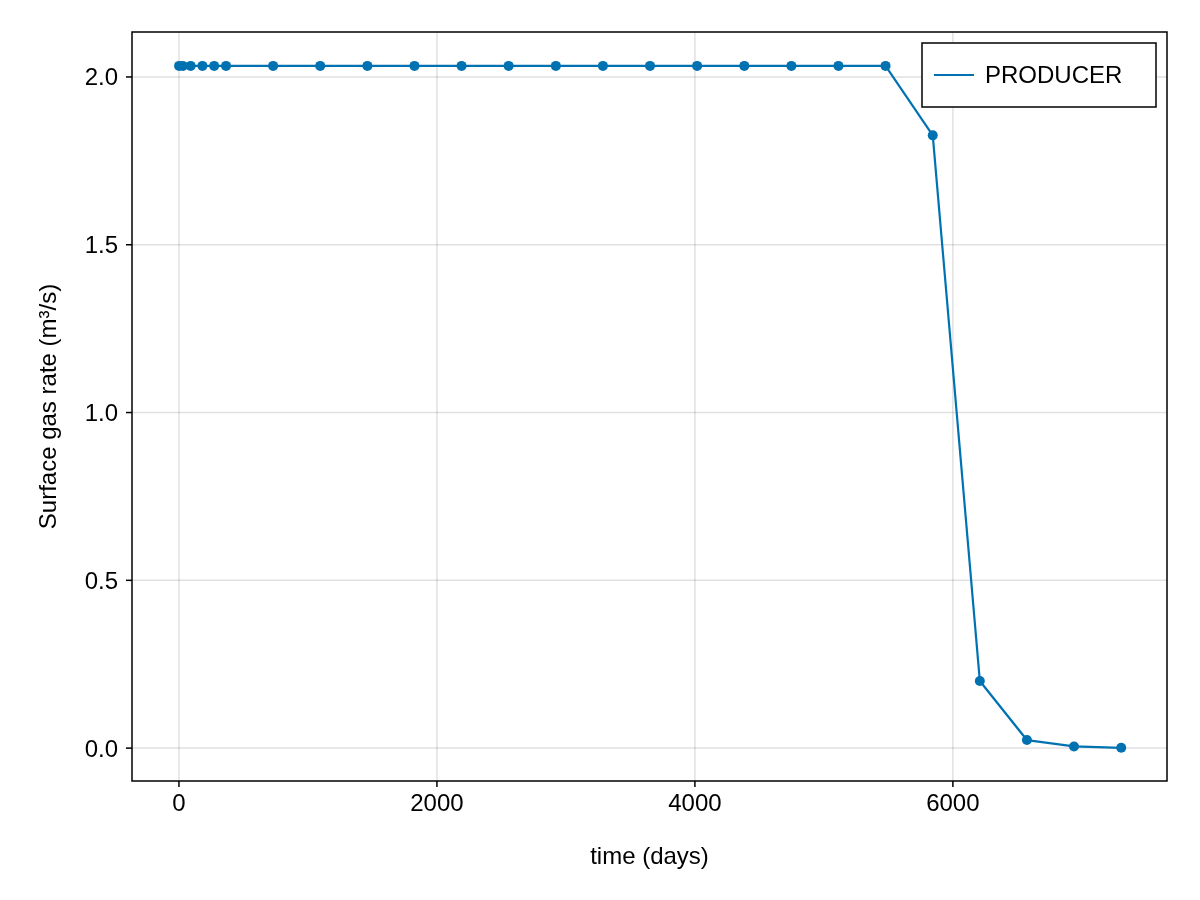  I want to click on y-tick-label: 2.0, so click(101, 77).